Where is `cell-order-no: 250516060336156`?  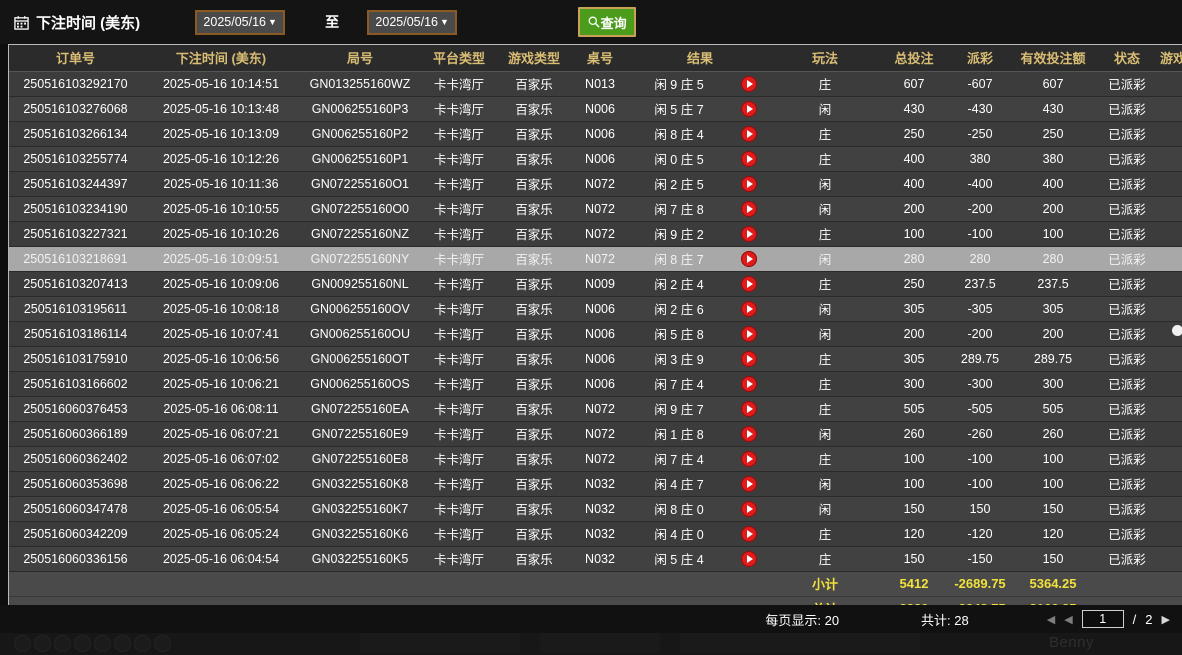
cell-order-no: 250516060336156 is located at coordinates (75, 559).